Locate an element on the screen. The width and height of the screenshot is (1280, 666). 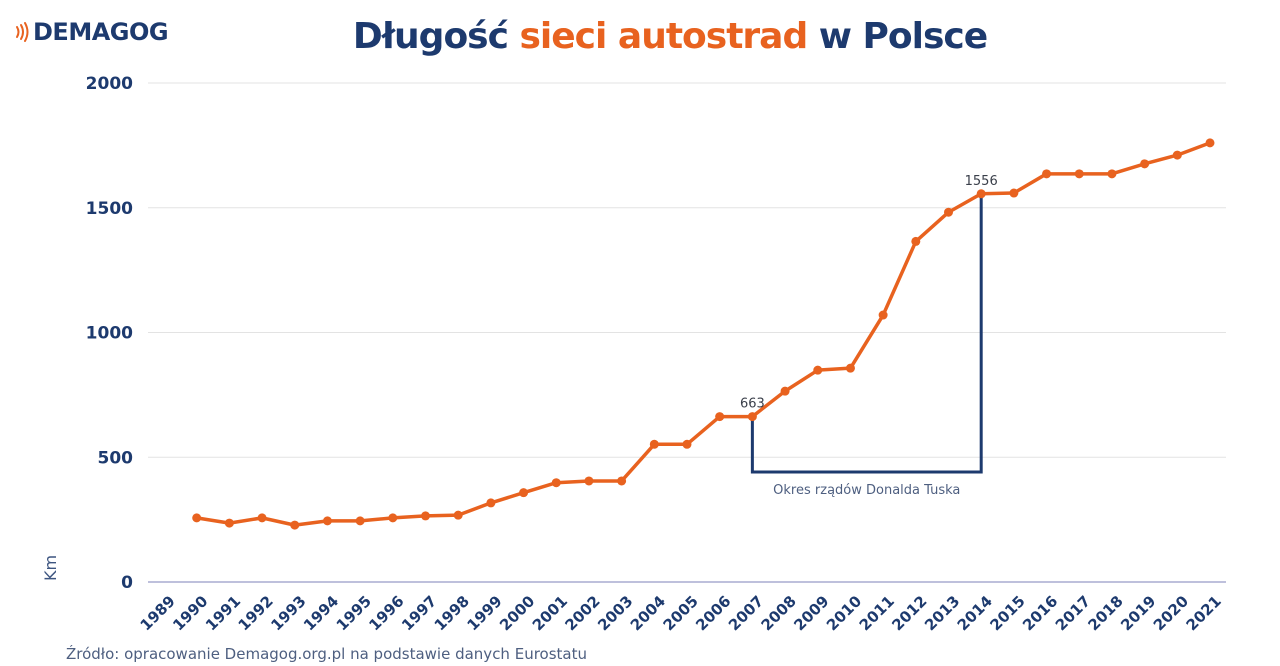
x-tick-label: 2000 is located at coordinates (517, 613).